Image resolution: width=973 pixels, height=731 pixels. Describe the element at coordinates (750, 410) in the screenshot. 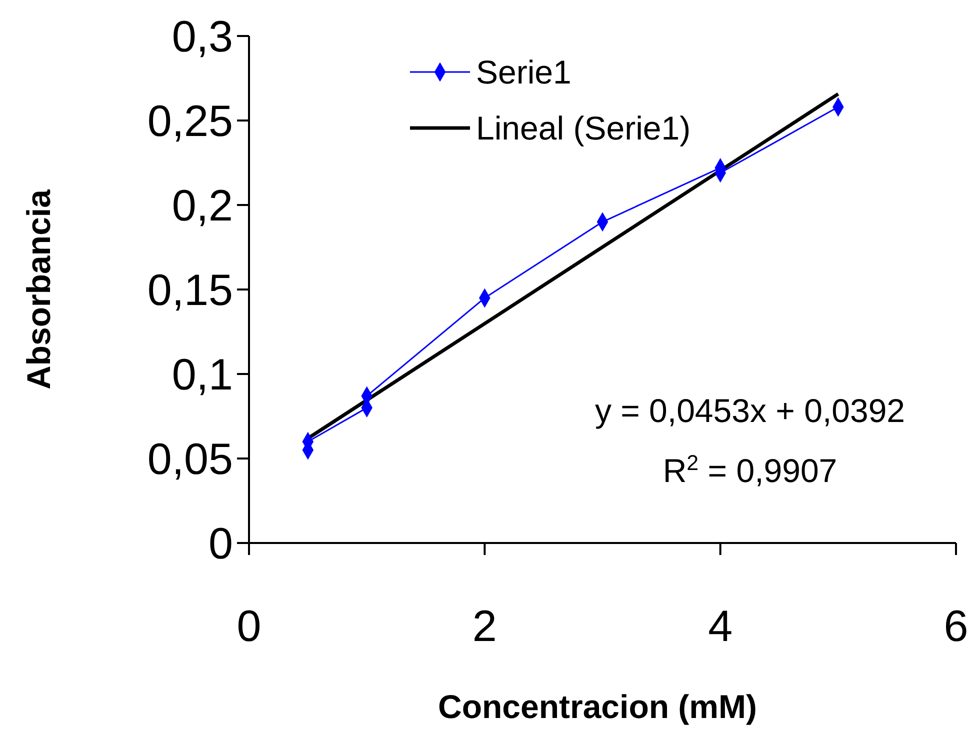

I see `annotation: y = 0,0453x + 0,0392` at that location.